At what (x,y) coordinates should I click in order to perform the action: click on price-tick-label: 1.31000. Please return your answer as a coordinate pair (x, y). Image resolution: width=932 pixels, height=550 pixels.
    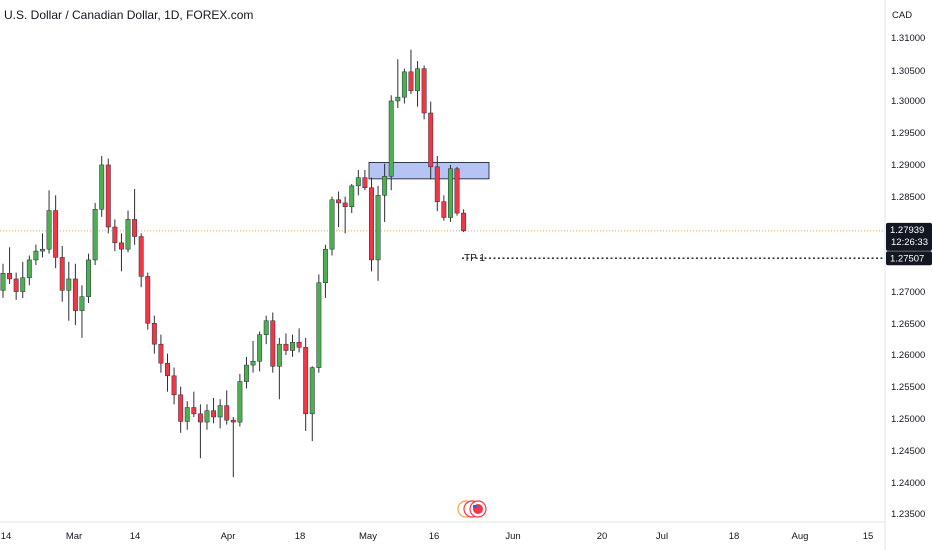
    Looking at the image, I should click on (908, 38).